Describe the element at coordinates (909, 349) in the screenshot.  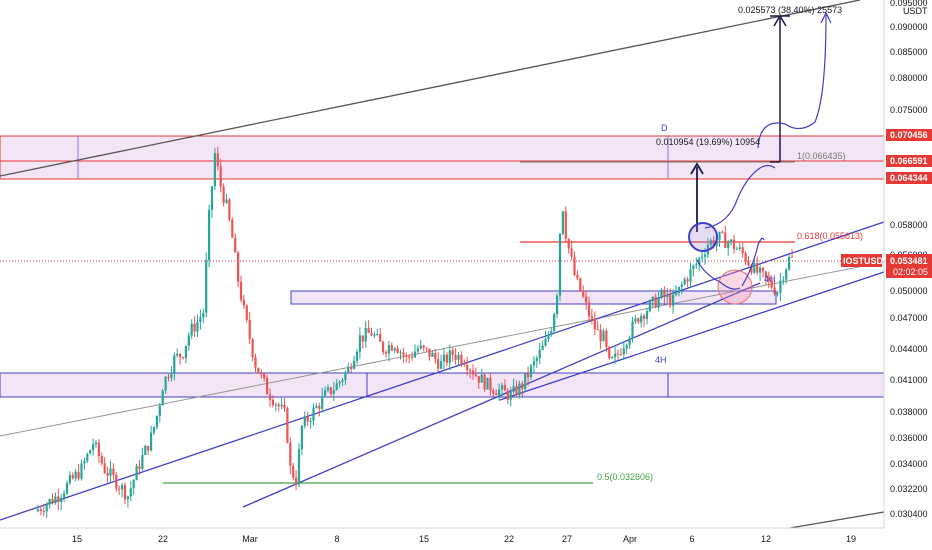
I see `price-tick-label: 0.044000` at that location.